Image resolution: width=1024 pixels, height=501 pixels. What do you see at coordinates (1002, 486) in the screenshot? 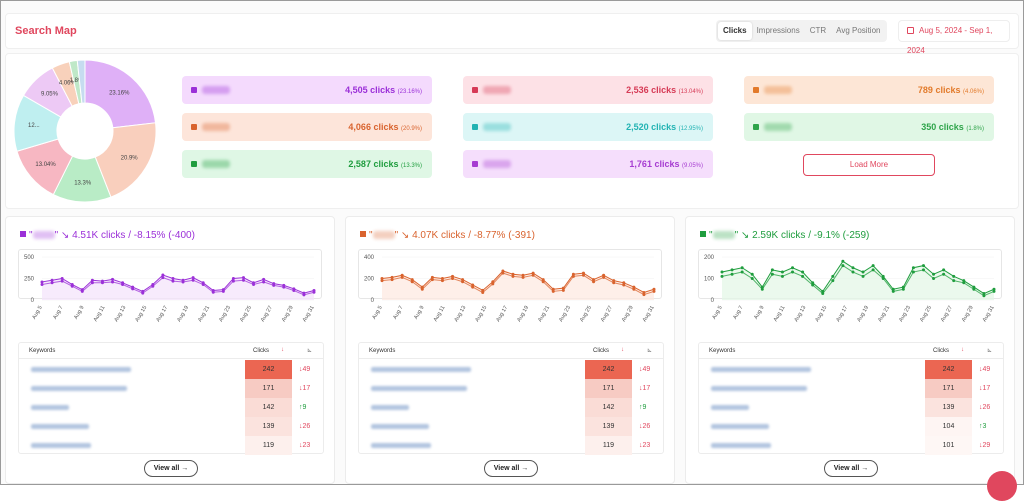
I see `chat-fab-button` at bounding box center [1002, 486].